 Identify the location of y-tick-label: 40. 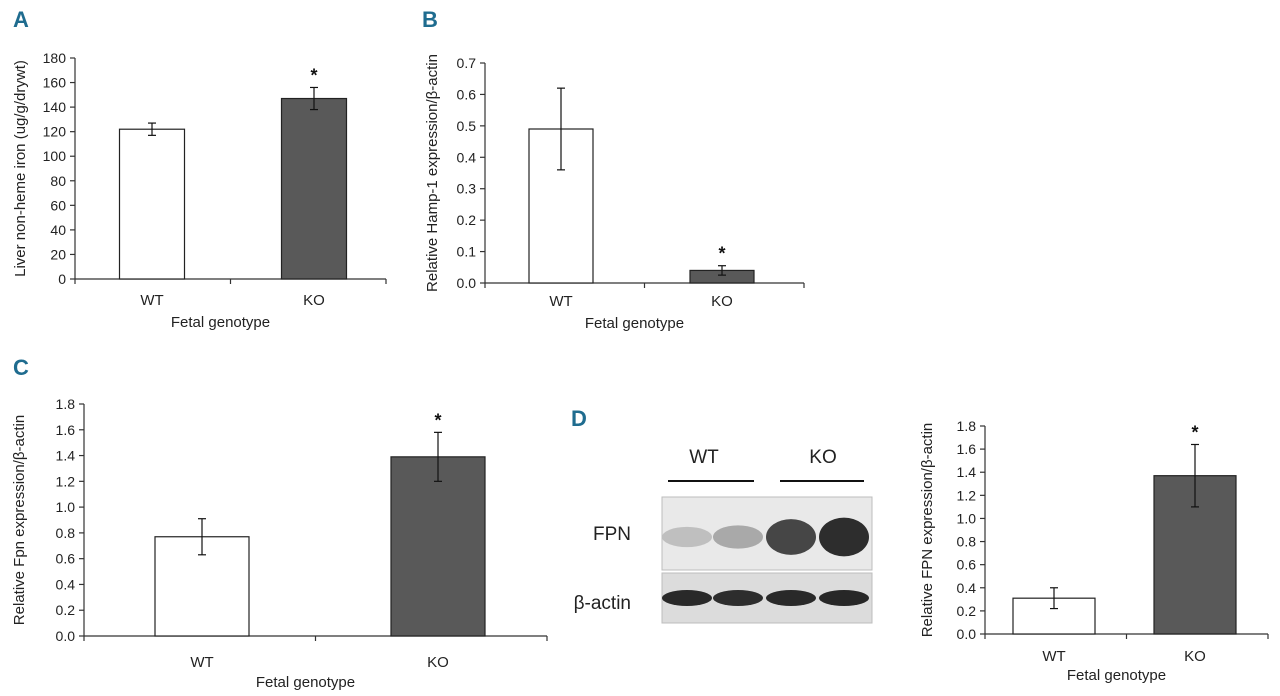
(58, 230).